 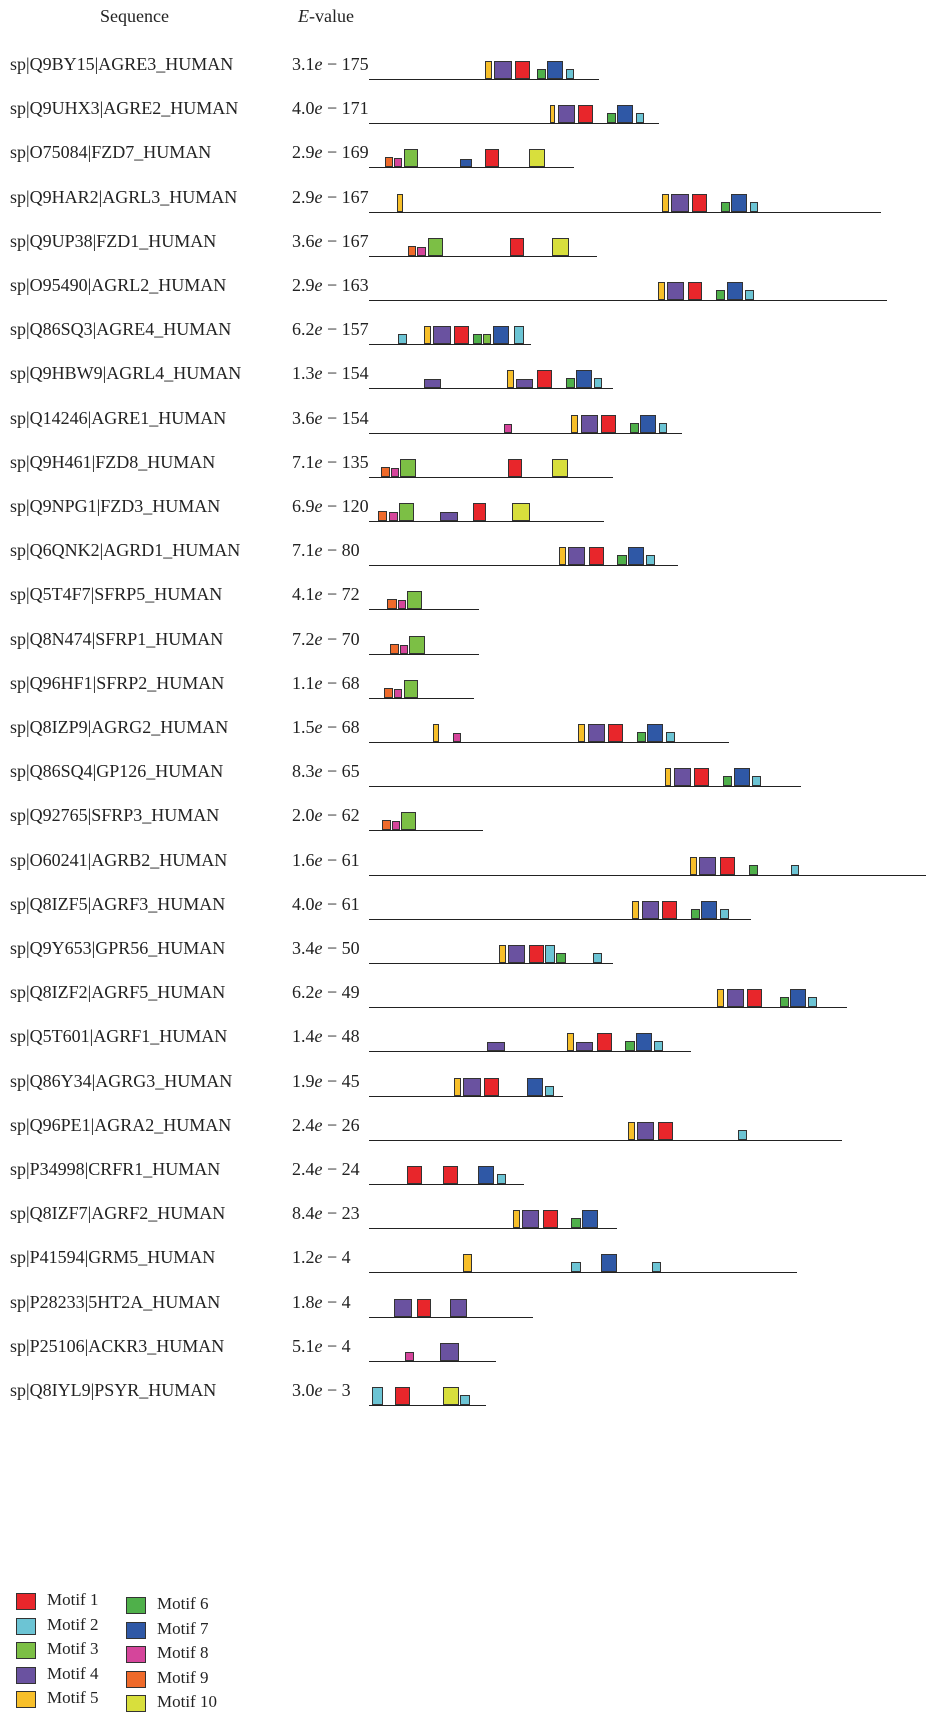 What do you see at coordinates (326, 771) in the screenshot?
I see `evalue: 8.3e − 65` at bounding box center [326, 771].